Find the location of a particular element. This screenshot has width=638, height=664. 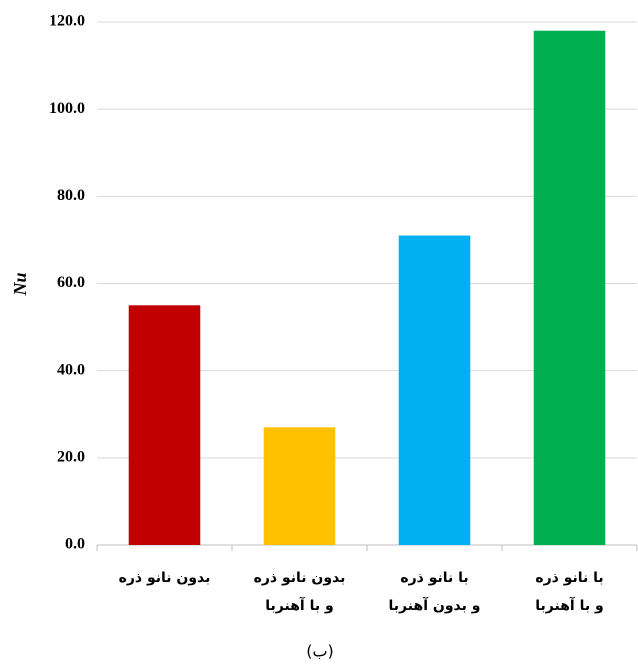

x-tick-label: و بدون آهنربا is located at coordinates (435, 605).